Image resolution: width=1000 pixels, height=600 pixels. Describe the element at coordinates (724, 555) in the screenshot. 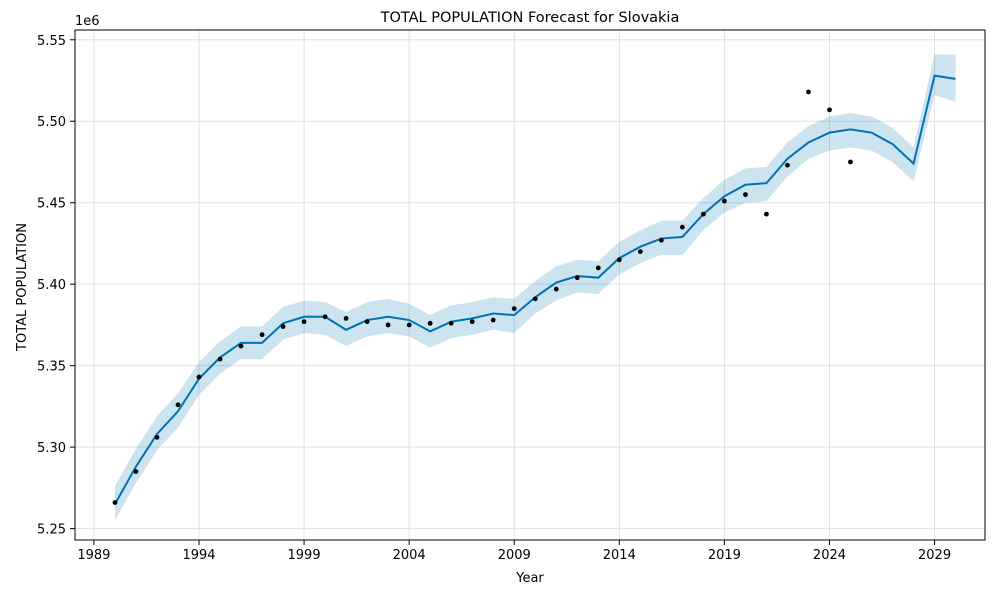

I see `x-tick-label: 2019` at that location.